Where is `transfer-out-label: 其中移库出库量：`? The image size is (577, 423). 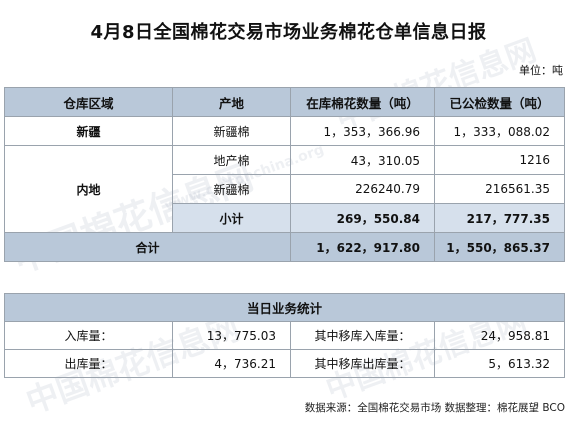
transfer-out-label: 其中移库出库量： is located at coordinates (362, 363).